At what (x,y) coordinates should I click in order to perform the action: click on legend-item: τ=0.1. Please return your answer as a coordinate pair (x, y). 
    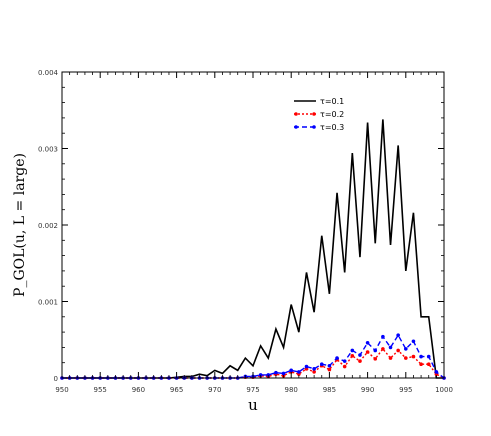
    Looking at the image, I should click on (319, 101).